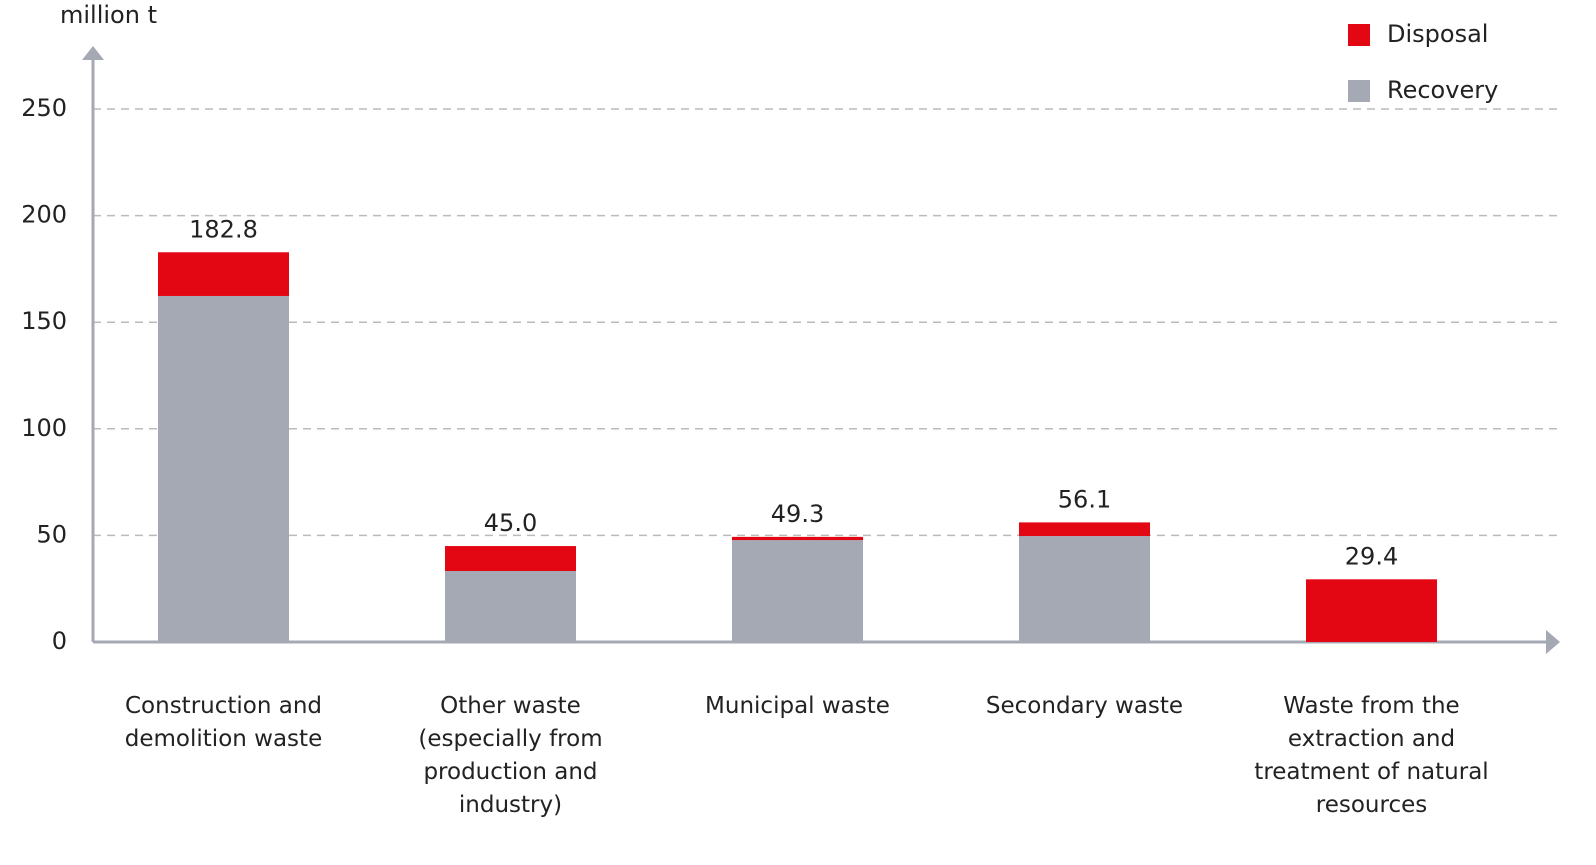 The height and width of the screenshot is (865, 1596). What do you see at coordinates (93, 53) in the screenshot?
I see `y-axis-arrow` at bounding box center [93, 53].